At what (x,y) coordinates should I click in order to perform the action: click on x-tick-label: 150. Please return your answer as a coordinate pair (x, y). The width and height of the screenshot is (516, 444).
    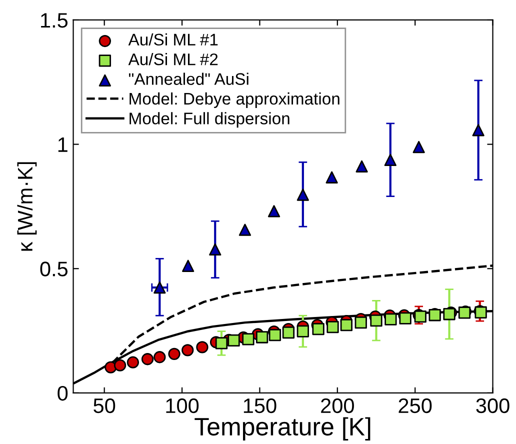
    Looking at the image, I should click on (260, 406).